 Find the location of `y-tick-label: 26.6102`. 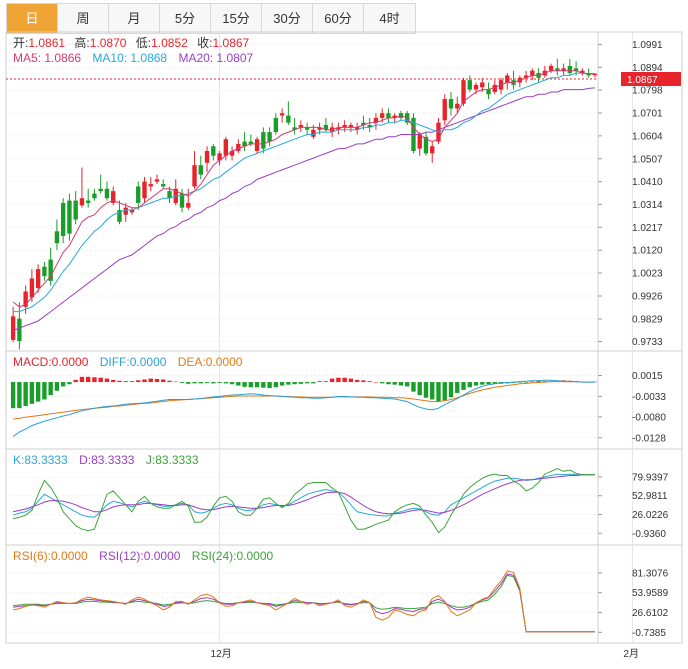

y-tick-label: 26.6102 is located at coordinates (650, 613).